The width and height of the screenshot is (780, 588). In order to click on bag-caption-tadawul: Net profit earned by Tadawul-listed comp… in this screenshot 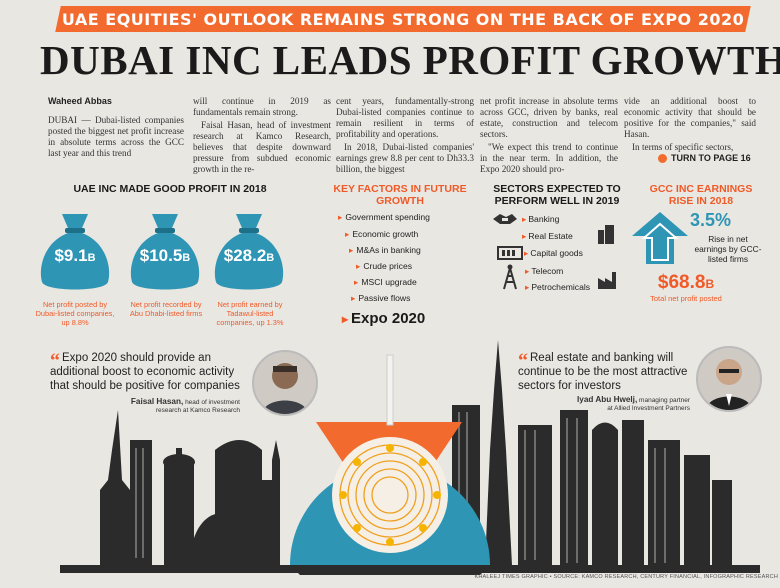, I will do `click(250, 313)`.